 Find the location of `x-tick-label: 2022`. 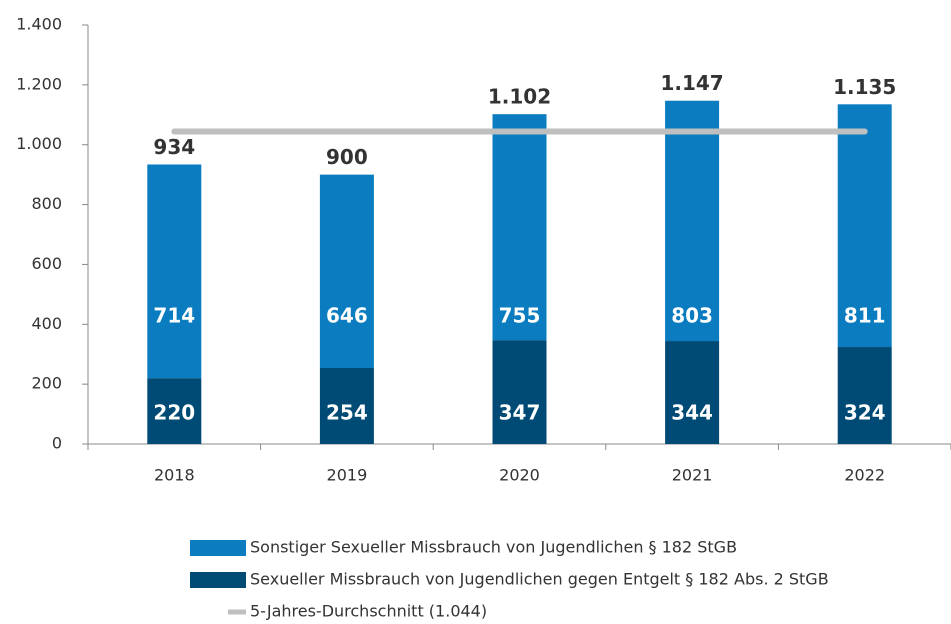

x-tick-label: 2022 is located at coordinates (864, 475).